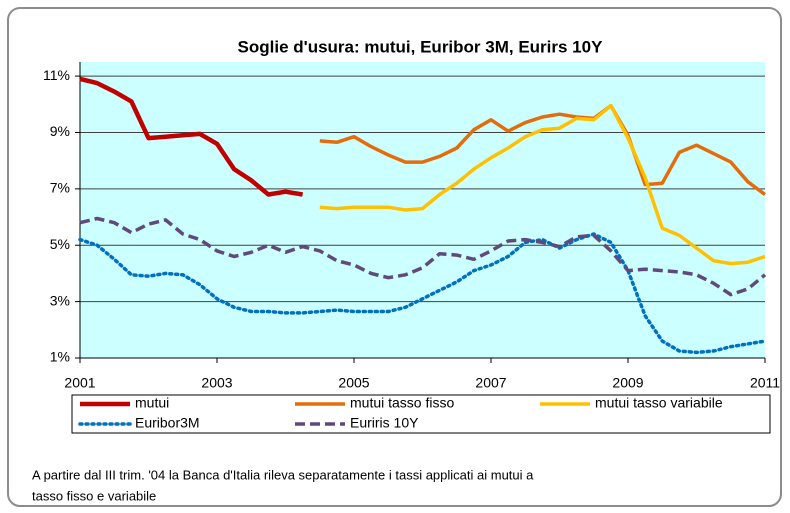 Image resolution: width=790 pixels, height=513 pixels. What do you see at coordinates (94, 495) in the screenshot?
I see `note: tasso fisso e variabile` at bounding box center [94, 495].